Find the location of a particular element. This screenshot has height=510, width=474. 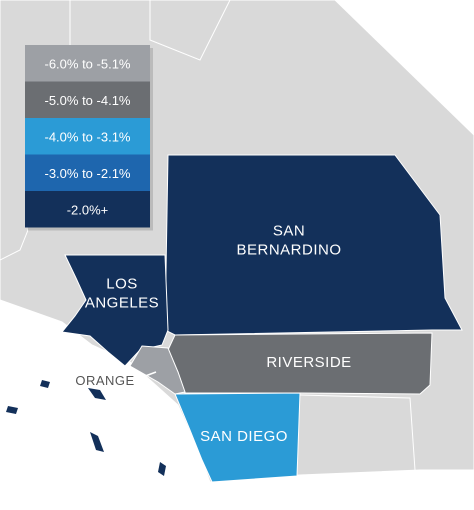

county-label: SAN DIEGO is located at coordinates (244, 436).